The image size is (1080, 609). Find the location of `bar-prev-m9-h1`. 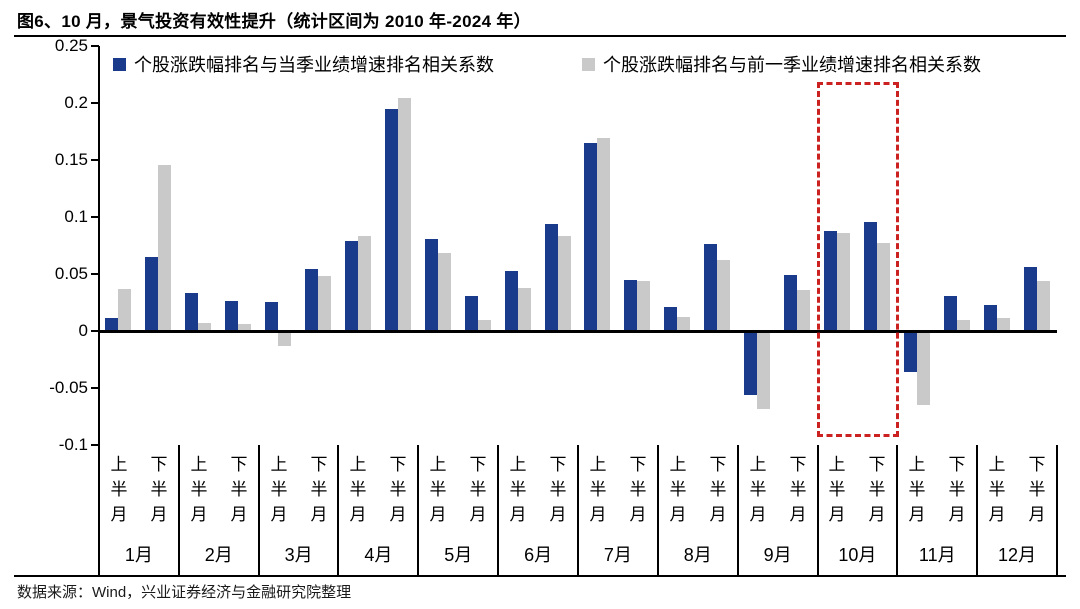

bar-prev-m9-h1 is located at coordinates (763, 370).